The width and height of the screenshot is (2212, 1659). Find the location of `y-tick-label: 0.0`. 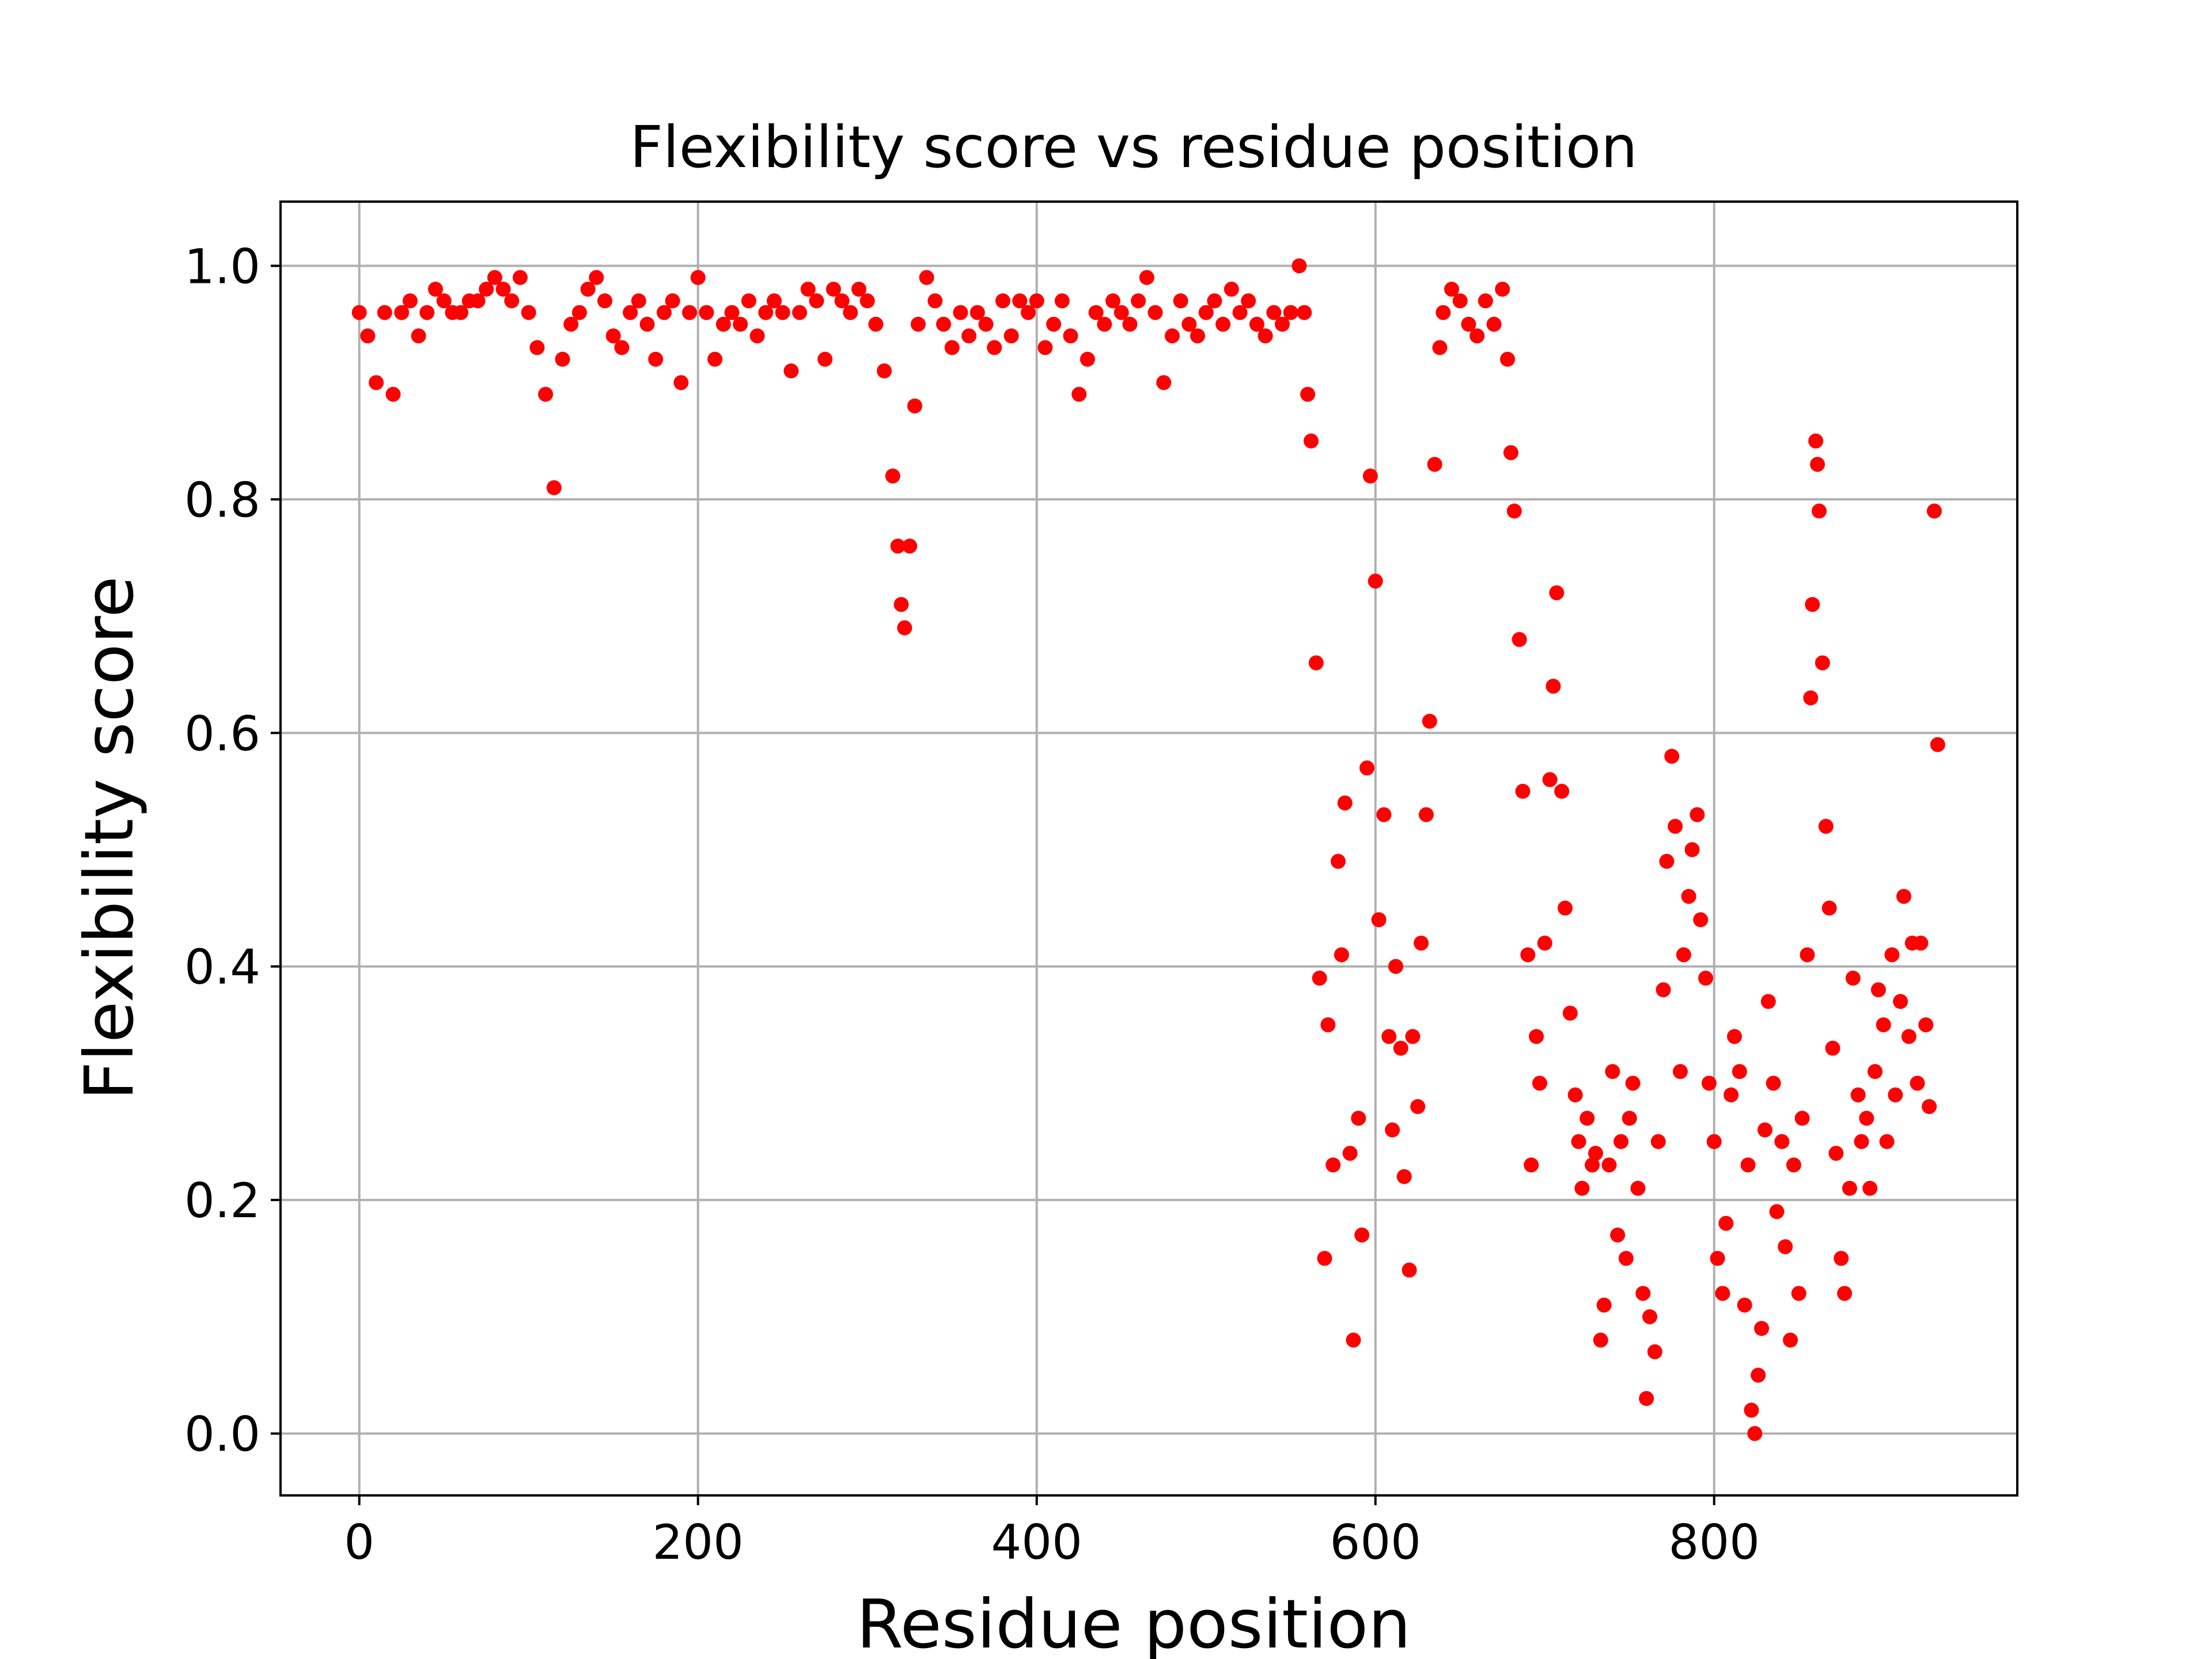

y-tick-label: 0.0 is located at coordinates (222, 1435).